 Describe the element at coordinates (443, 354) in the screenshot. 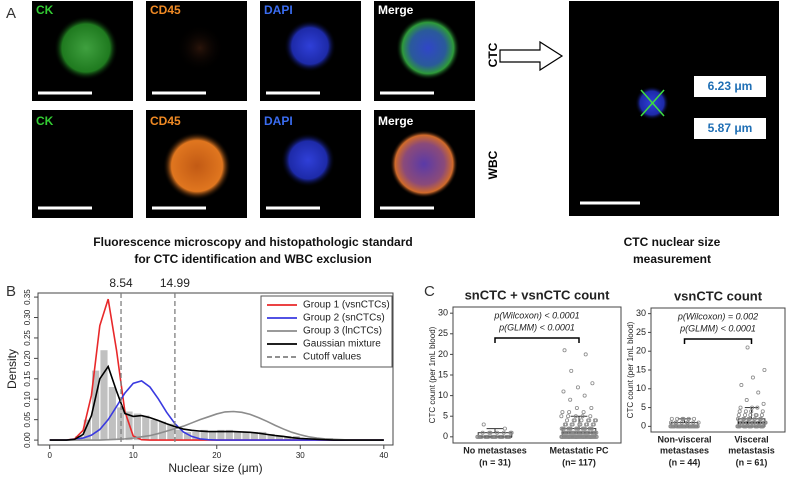

I see `y-tick-label: 20` at that location.